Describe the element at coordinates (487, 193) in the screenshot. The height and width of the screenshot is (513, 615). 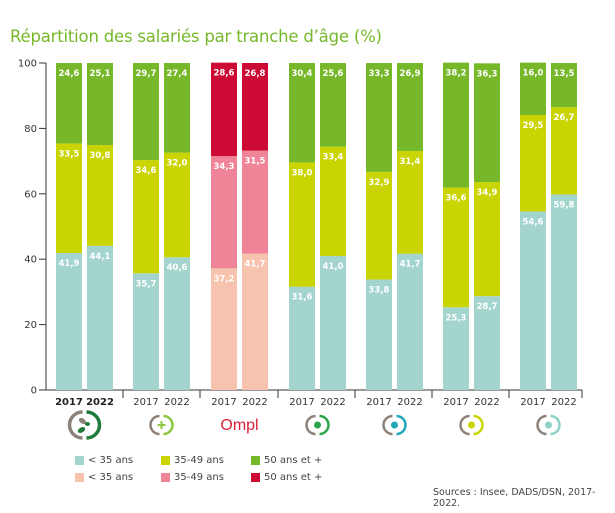
I see `data-label: 34,9` at that location.